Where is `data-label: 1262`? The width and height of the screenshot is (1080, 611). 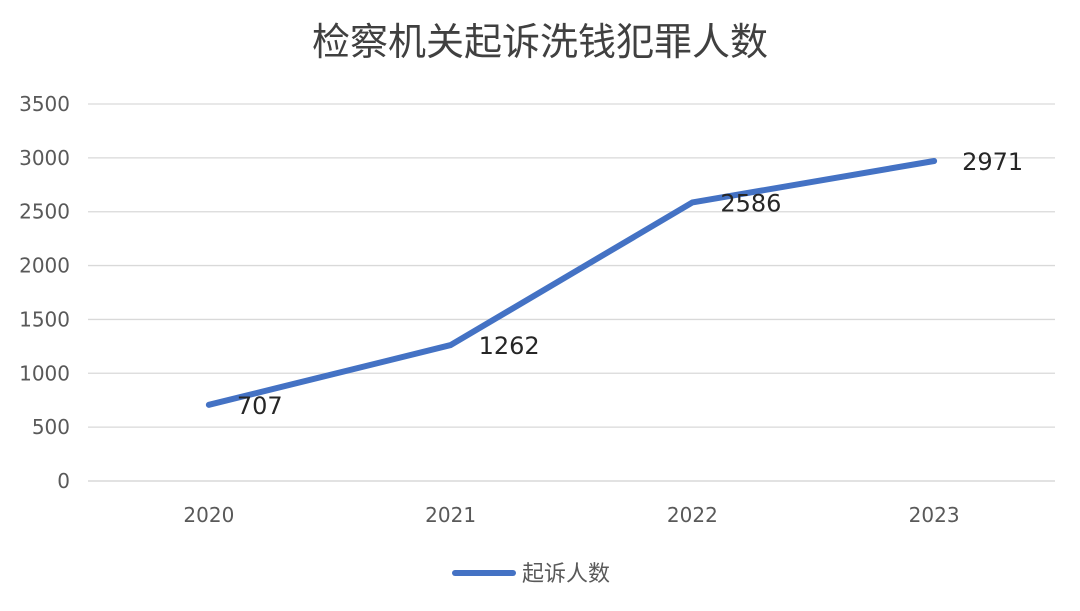 data-label: 1262 is located at coordinates (509, 346).